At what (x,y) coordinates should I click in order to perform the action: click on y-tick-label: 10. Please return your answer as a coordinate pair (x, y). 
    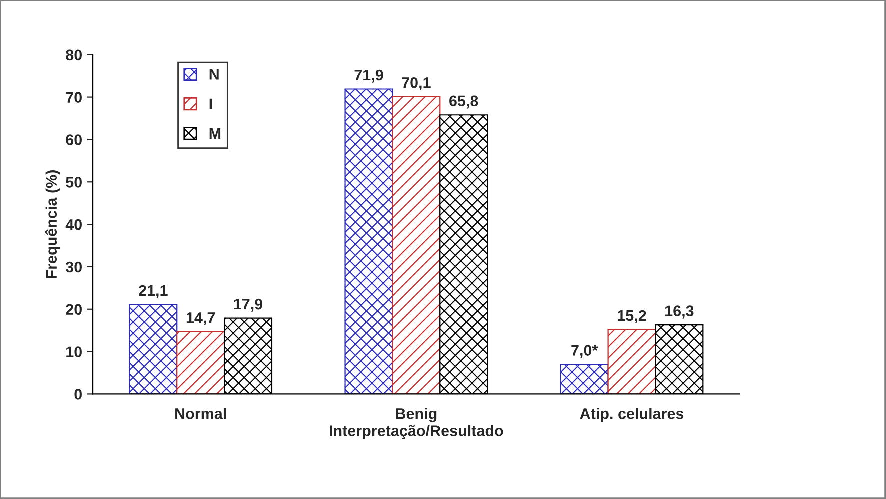
    Looking at the image, I should click on (74, 352).